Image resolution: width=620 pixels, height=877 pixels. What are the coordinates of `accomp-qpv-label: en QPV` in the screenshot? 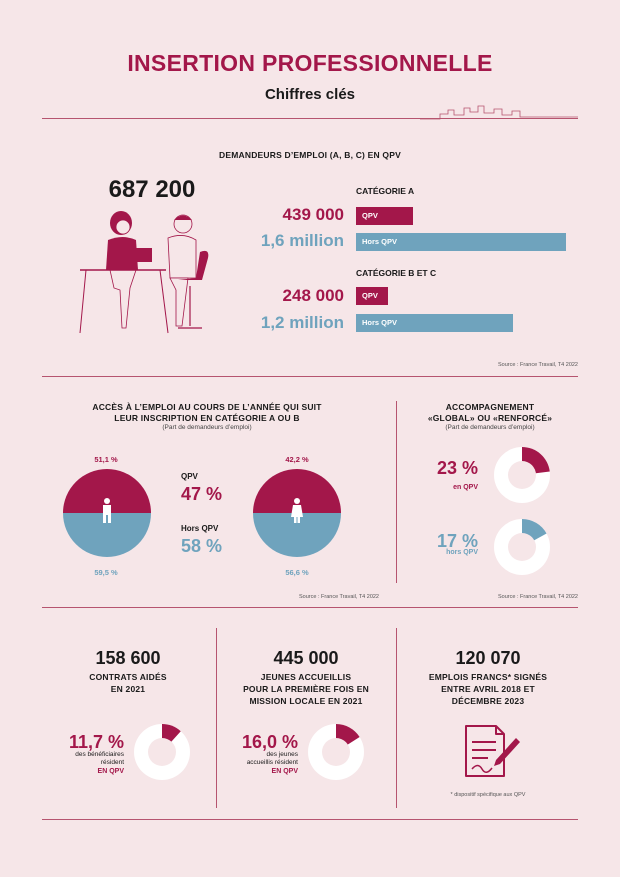 It's located at (465, 487).